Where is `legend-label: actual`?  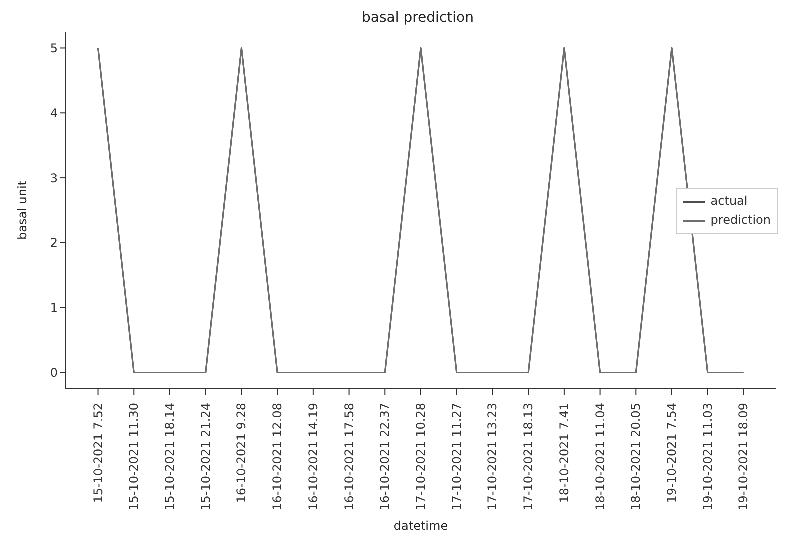
legend-label: actual is located at coordinates (729, 201).